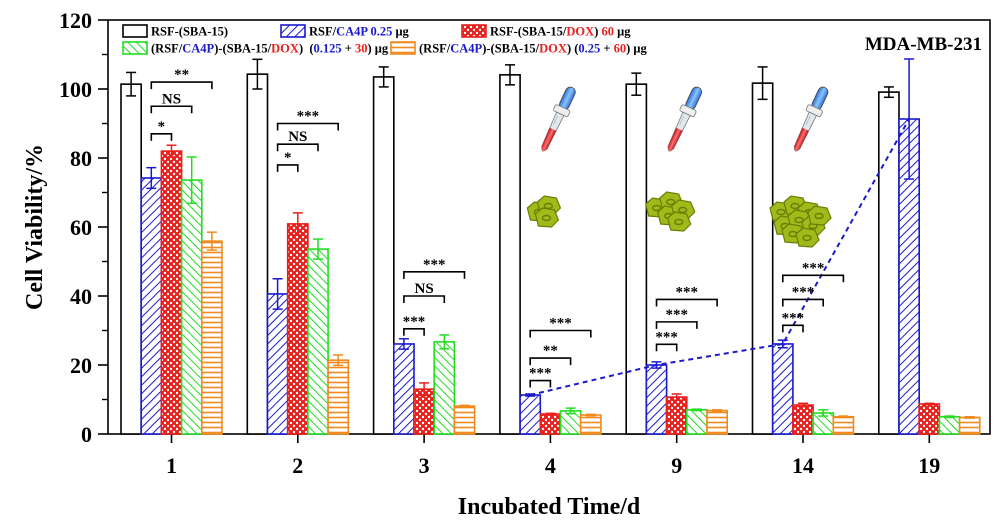  Describe the element at coordinates (86, 434) in the screenshot. I see `y-tick-label: 0` at that location.